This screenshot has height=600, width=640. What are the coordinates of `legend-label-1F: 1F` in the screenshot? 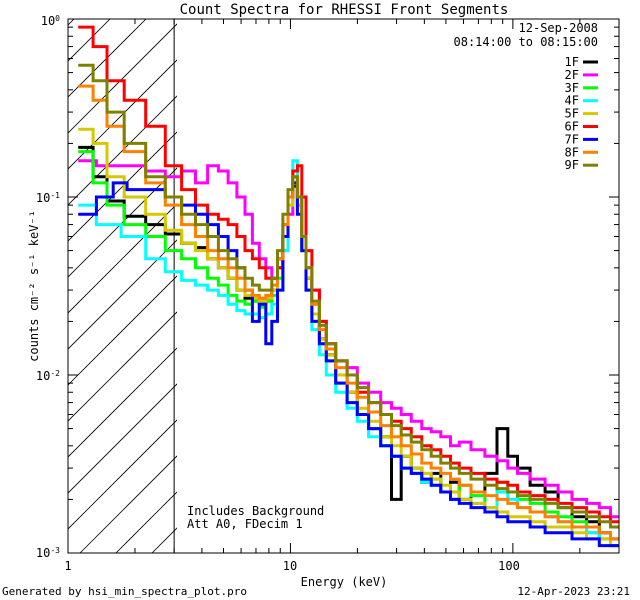 It's located at (572, 62).